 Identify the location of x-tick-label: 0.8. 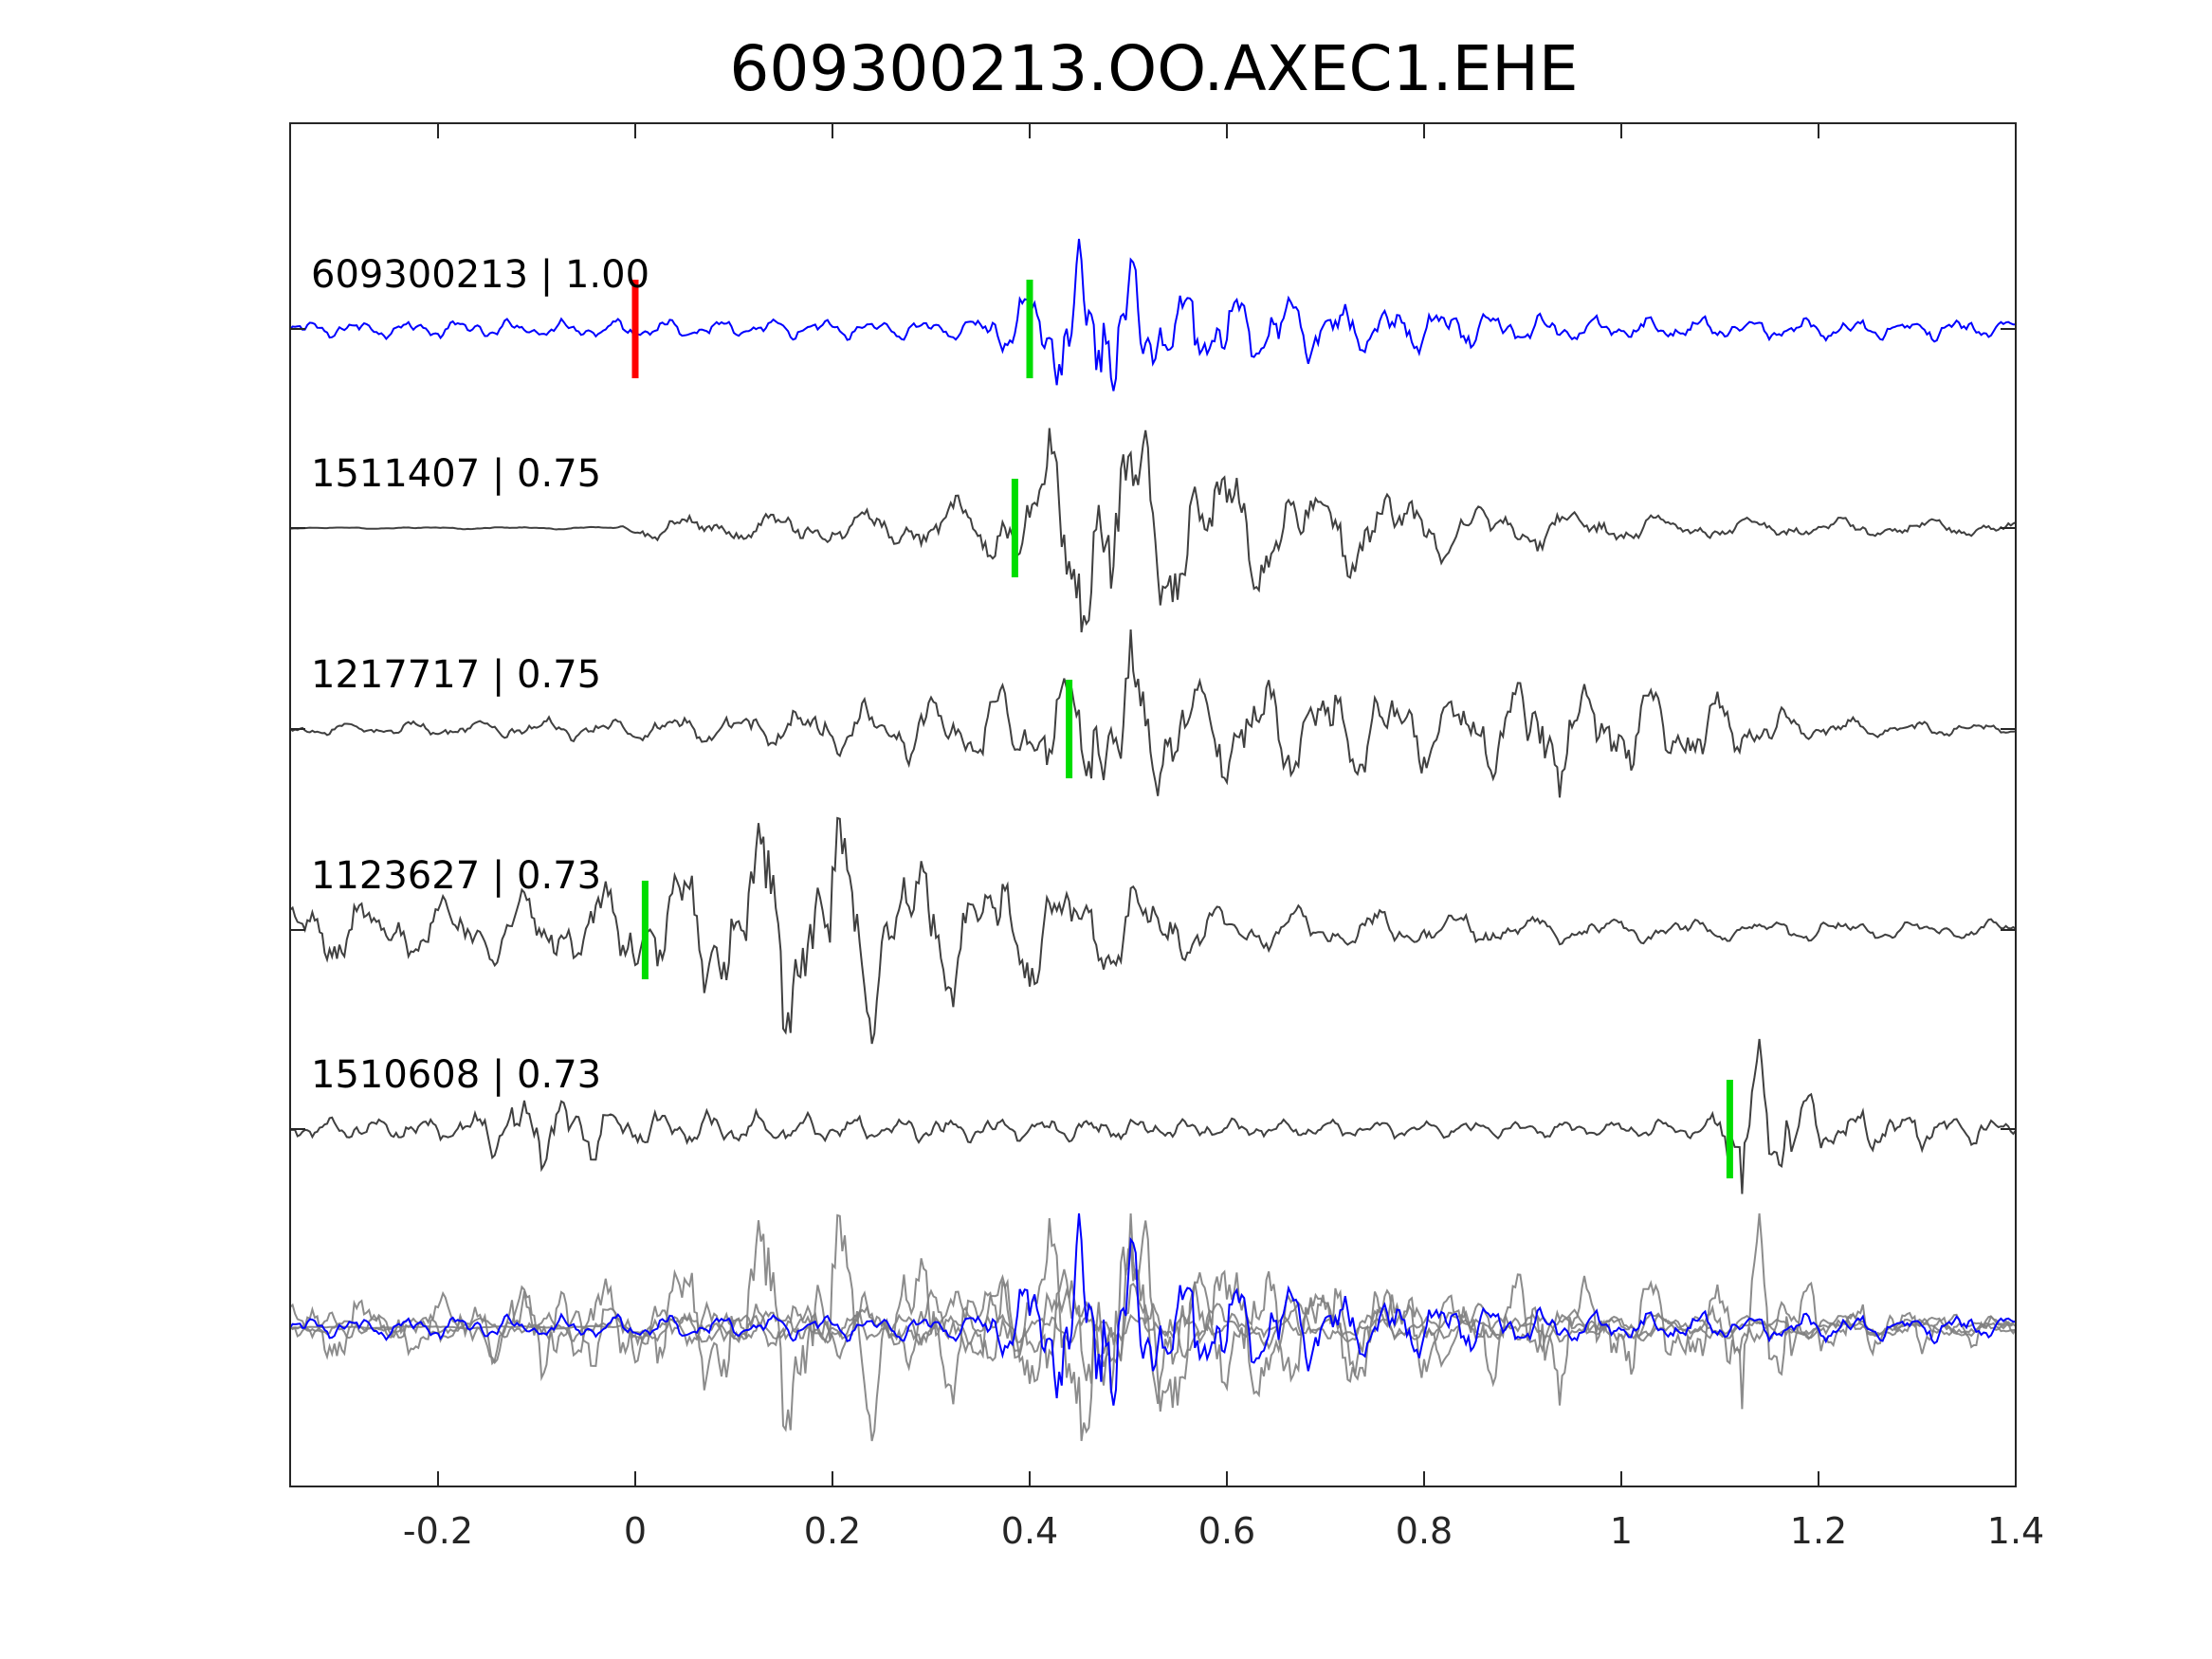
(1424, 1531).